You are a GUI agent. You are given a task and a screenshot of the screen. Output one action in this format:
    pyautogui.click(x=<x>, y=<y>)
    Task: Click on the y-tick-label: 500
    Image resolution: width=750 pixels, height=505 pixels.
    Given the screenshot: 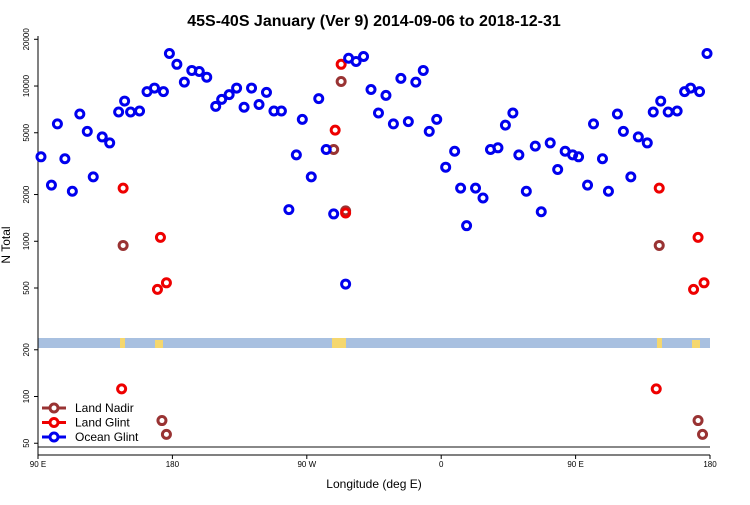 What is the action you would take?
    pyautogui.click(x=26, y=288)
    